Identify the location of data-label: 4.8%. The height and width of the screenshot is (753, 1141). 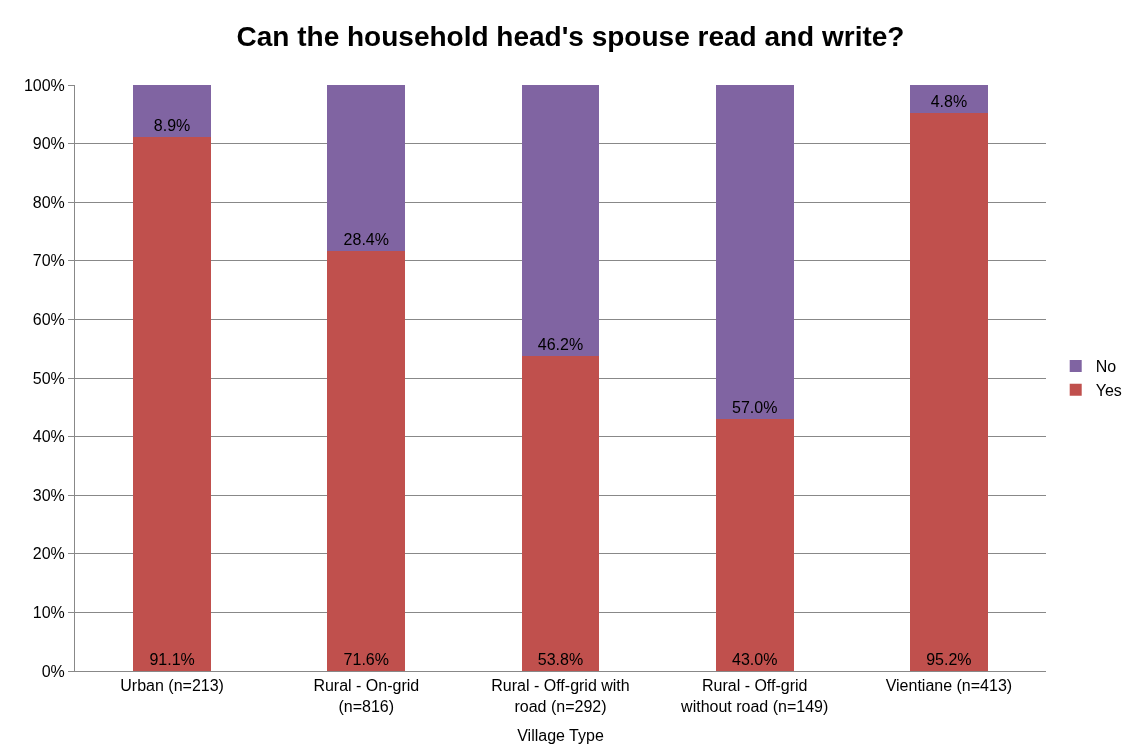
(949, 102).